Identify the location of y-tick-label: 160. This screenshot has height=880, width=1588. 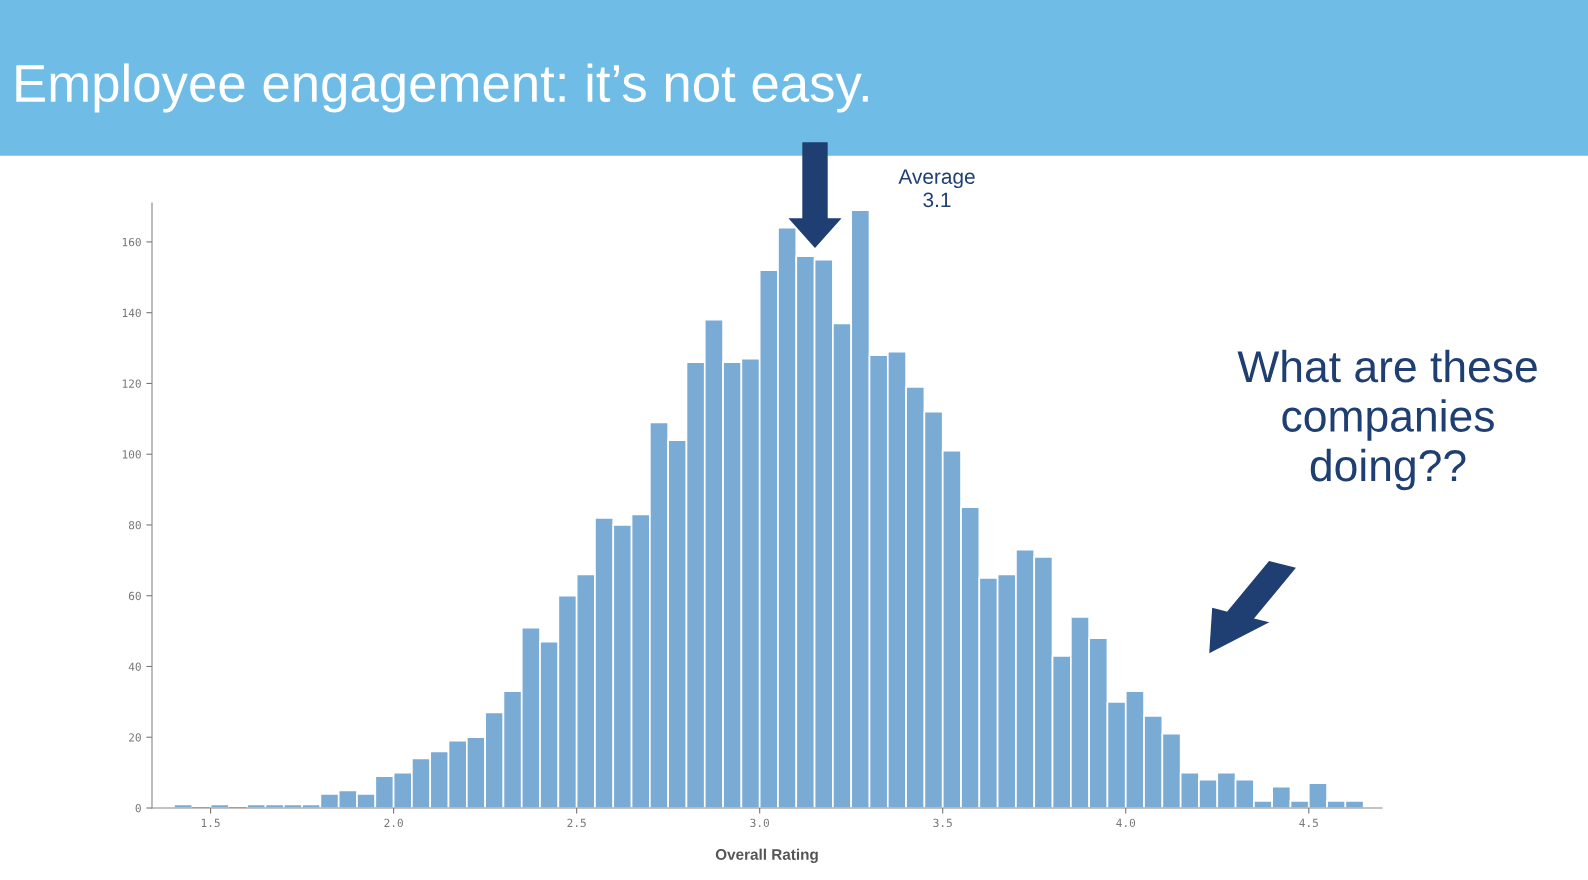
(131, 242).